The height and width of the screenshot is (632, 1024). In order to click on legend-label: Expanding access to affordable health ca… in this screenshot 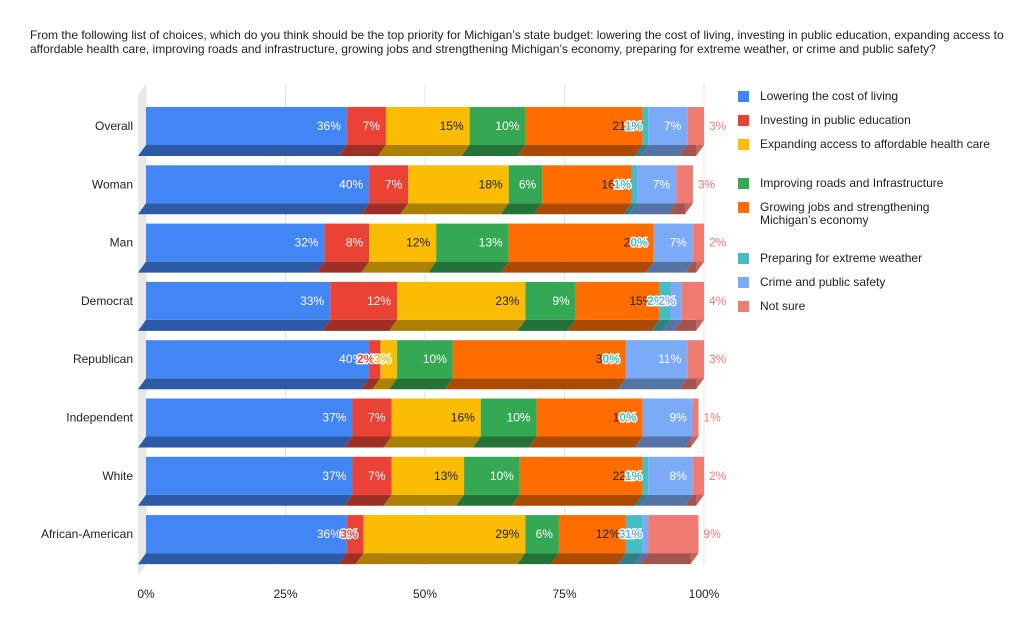, I will do `click(875, 144)`.